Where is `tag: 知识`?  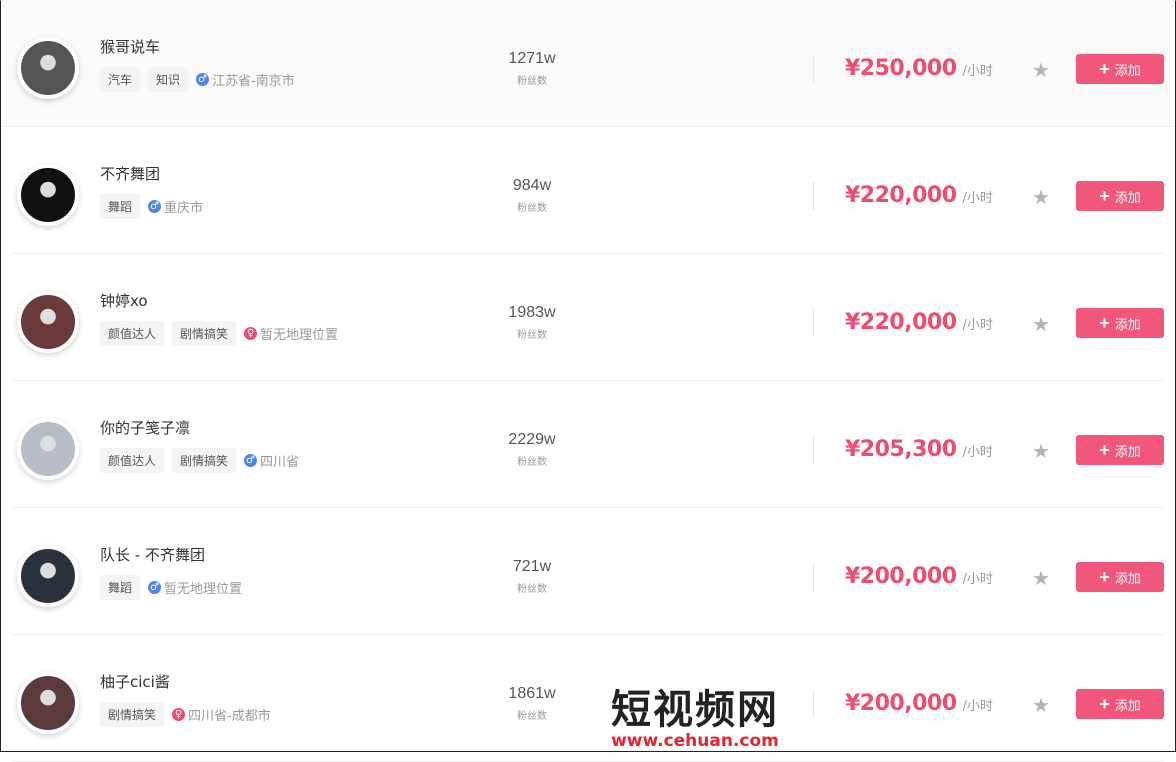
tag: 知识 is located at coordinates (168, 79).